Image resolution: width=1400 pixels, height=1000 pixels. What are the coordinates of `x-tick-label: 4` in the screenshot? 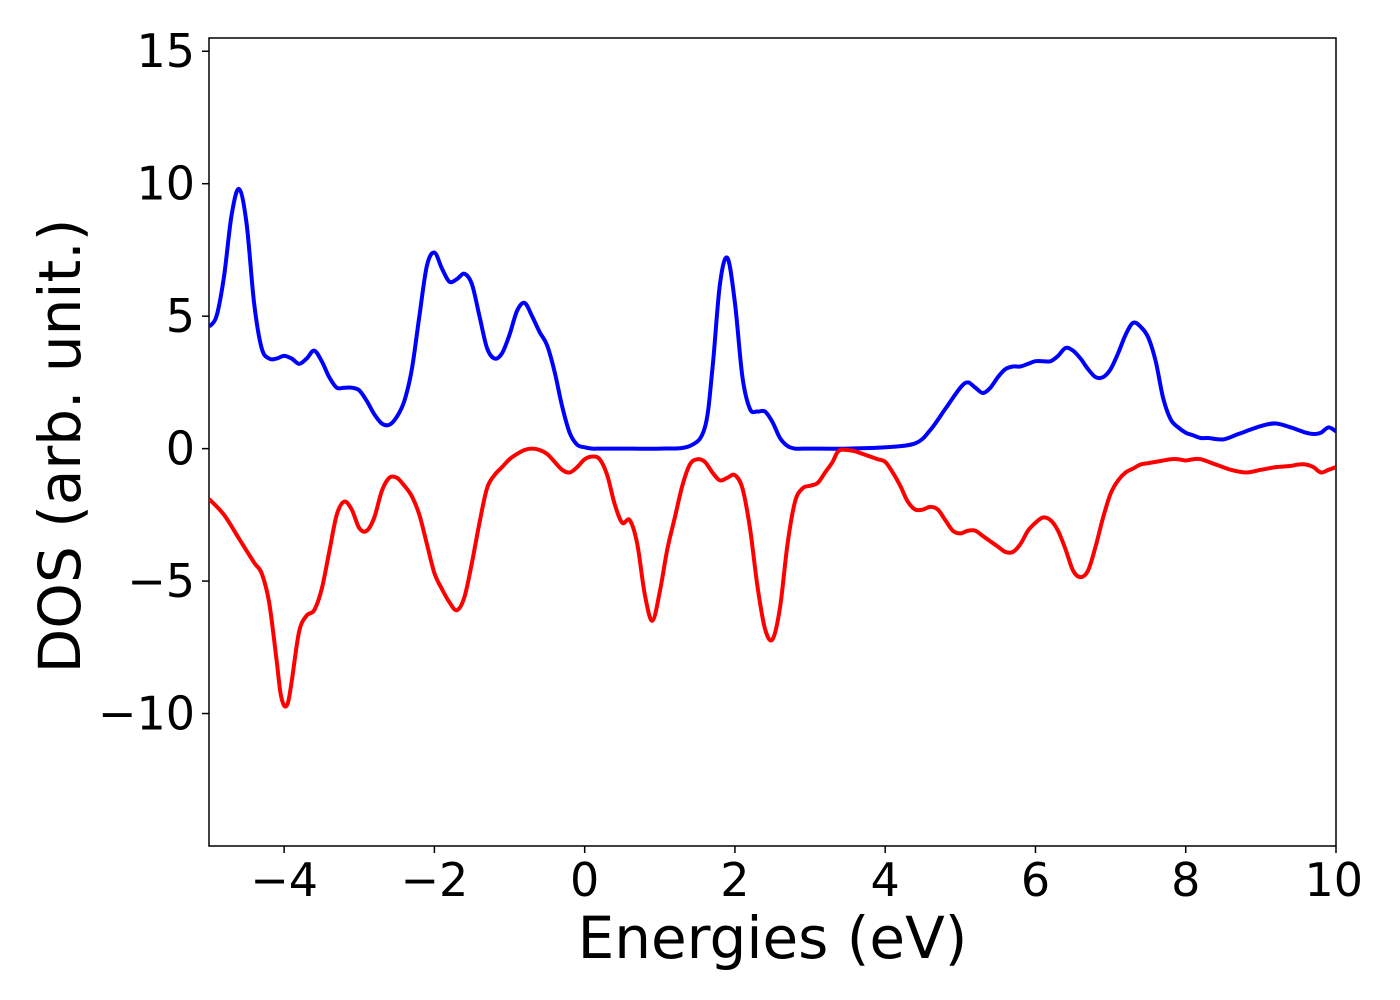 It's located at (885, 880).